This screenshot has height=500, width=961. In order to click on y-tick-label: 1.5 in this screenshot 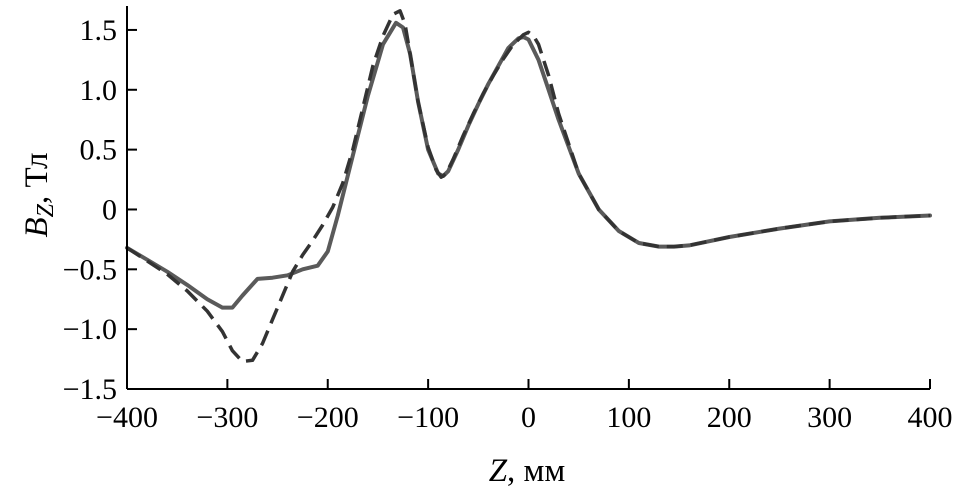, I will do `click(99, 30)`.